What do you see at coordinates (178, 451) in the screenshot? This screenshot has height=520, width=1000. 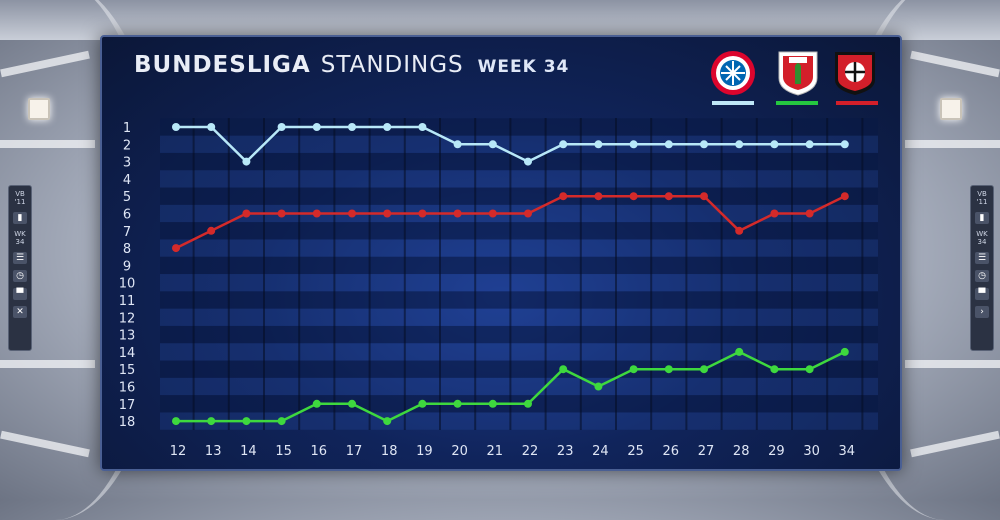 I see `x-tick-label: 12` at bounding box center [178, 451].